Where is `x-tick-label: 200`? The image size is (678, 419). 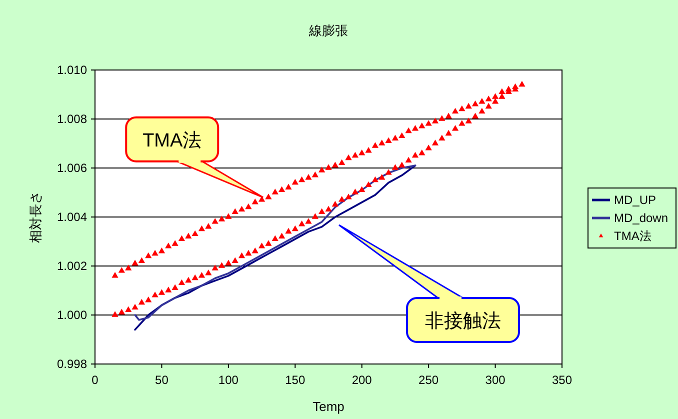
x-tick-label: 200 is located at coordinates (362, 380).